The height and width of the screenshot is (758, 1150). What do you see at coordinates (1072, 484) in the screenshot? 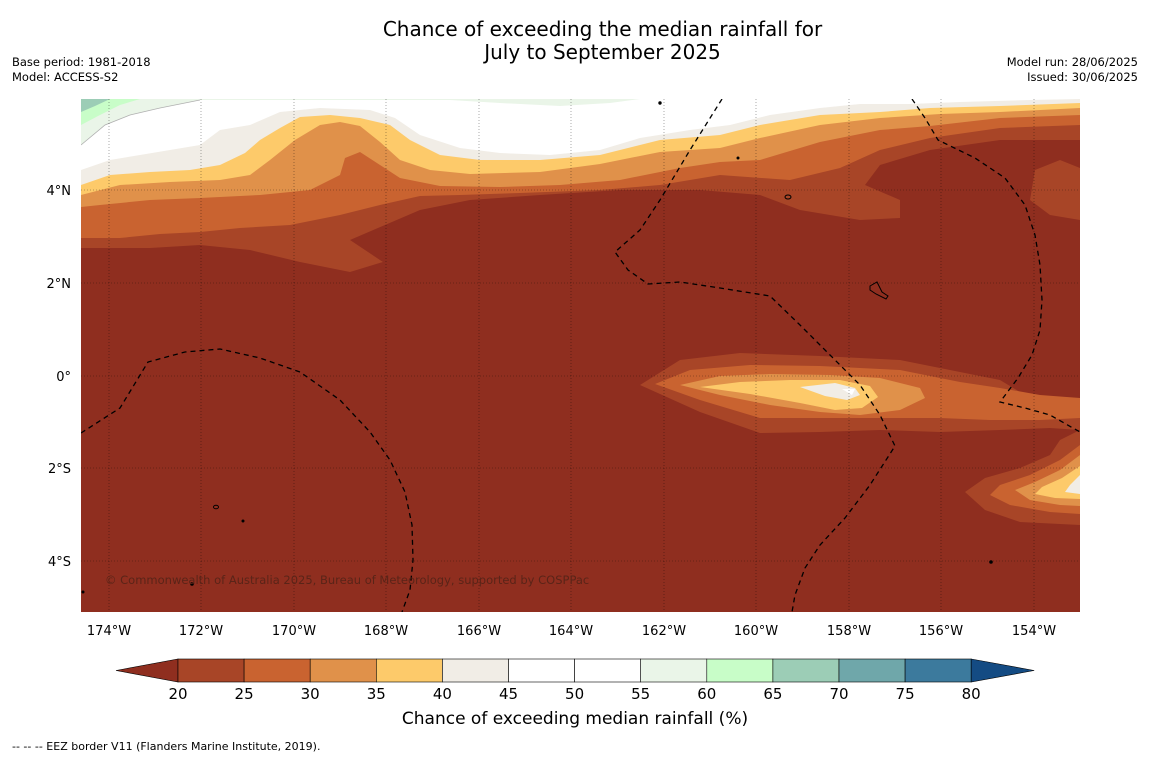
I see `band-40-45-southeast` at bounding box center [1072, 484].